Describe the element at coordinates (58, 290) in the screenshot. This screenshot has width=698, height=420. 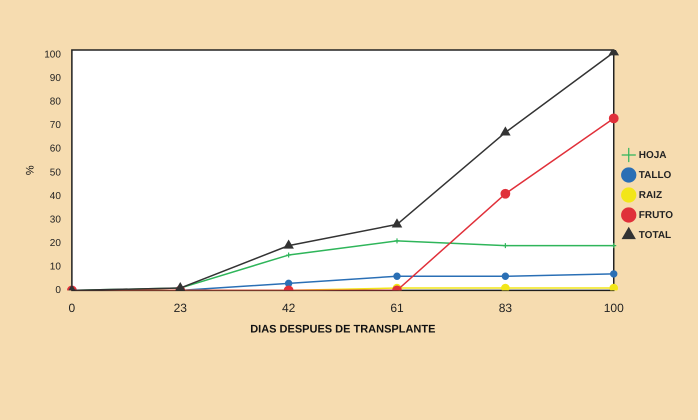
I see `y-tick-label: 0` at that location.